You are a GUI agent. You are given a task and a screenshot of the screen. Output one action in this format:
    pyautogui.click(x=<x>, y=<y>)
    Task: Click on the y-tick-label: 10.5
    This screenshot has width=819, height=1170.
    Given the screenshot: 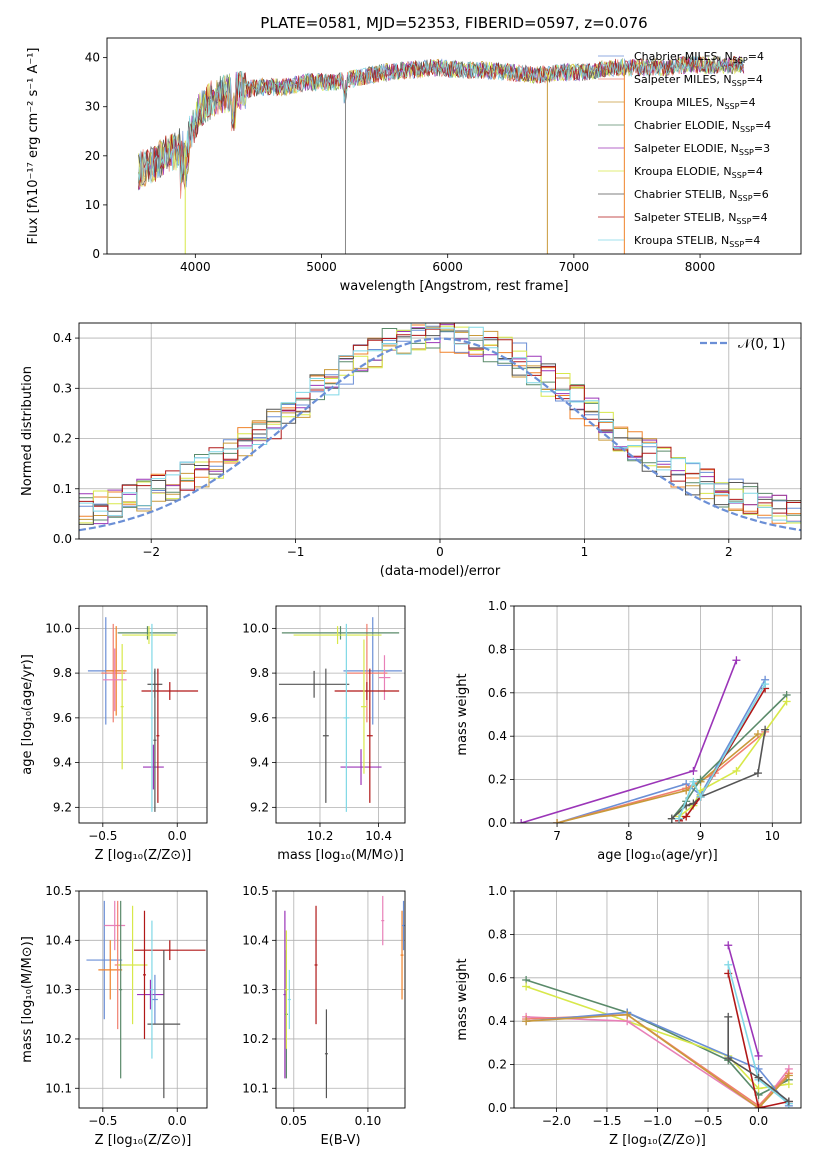 What is the action you would take?
    pyautogui.click(x=58, y=891)
    